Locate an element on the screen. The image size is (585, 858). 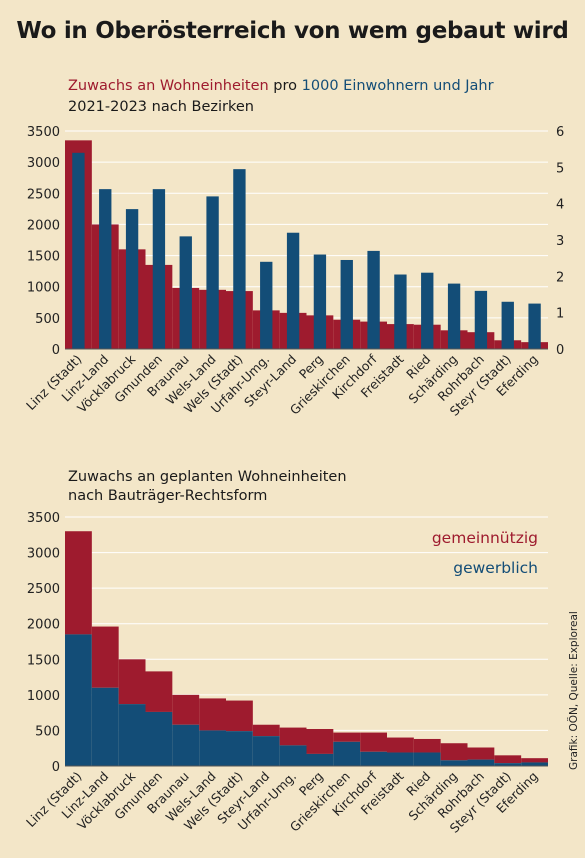
chart1-y2tick-label: 4 is located at coordinates (560, 205).